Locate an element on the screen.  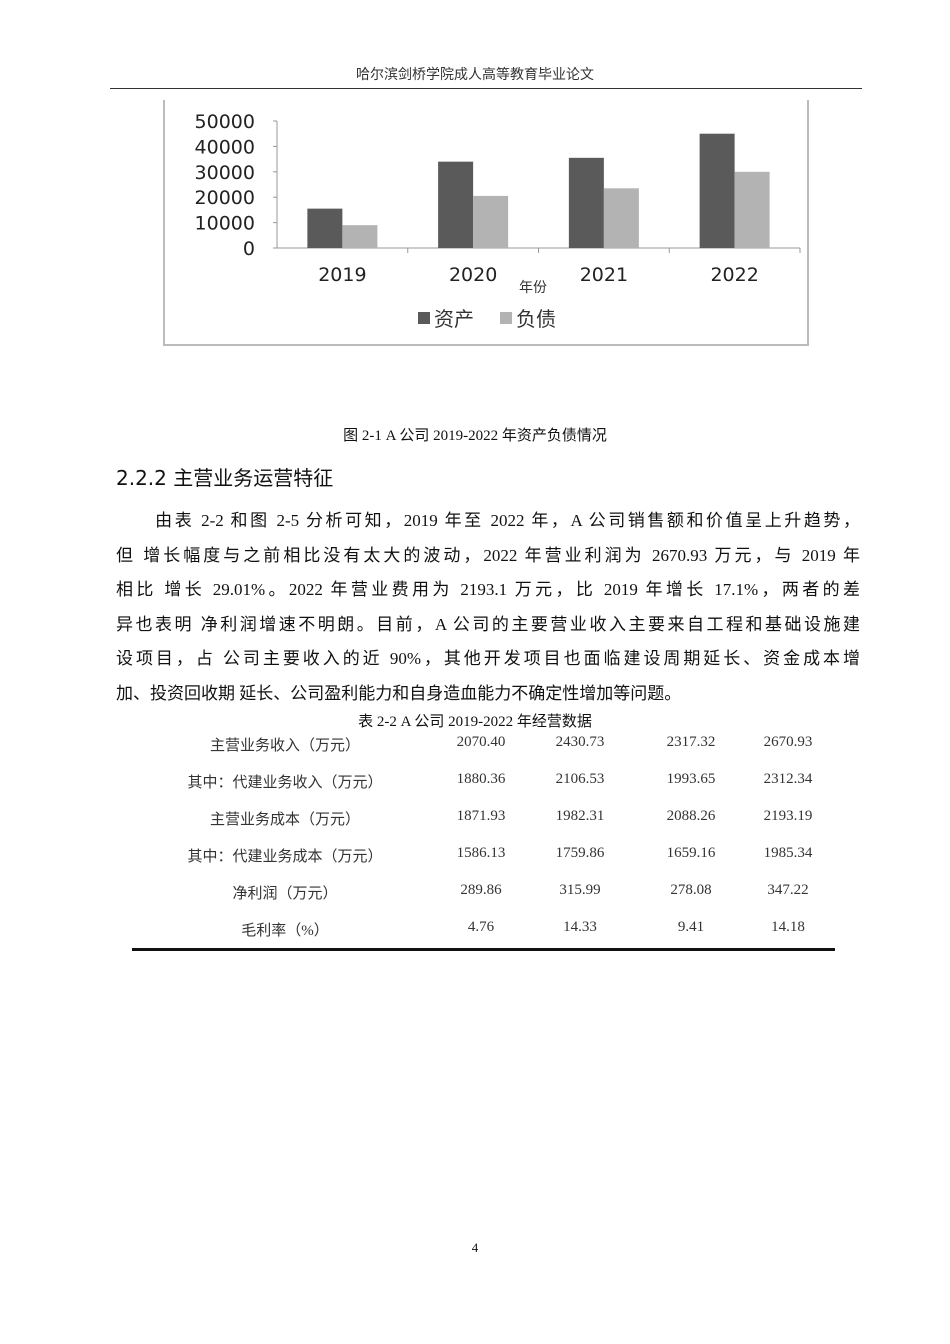
row-label: 净利润（万元） is located at coordinates (285, 894).